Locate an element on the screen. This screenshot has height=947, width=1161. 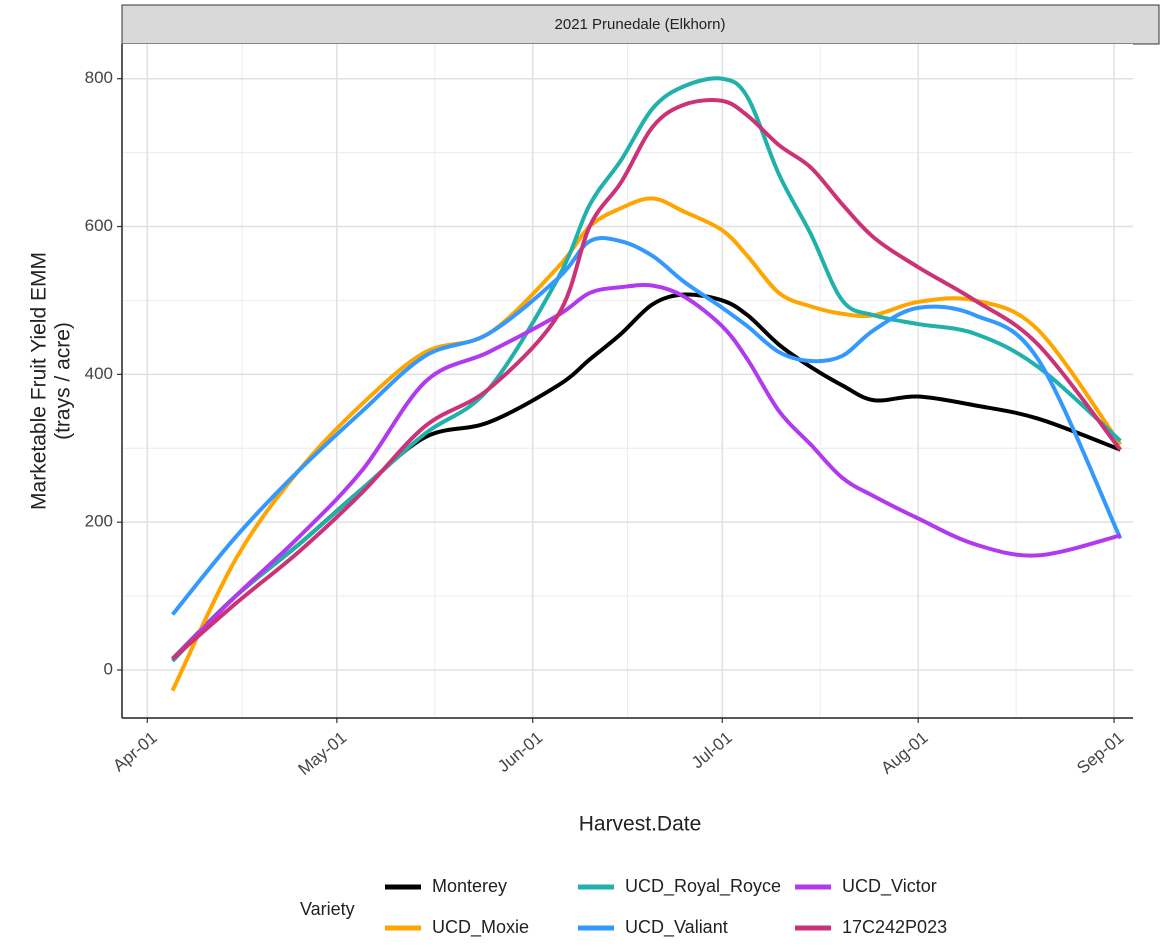
x-axis-label: Harvest.Date is located at coordinates (640, 824).